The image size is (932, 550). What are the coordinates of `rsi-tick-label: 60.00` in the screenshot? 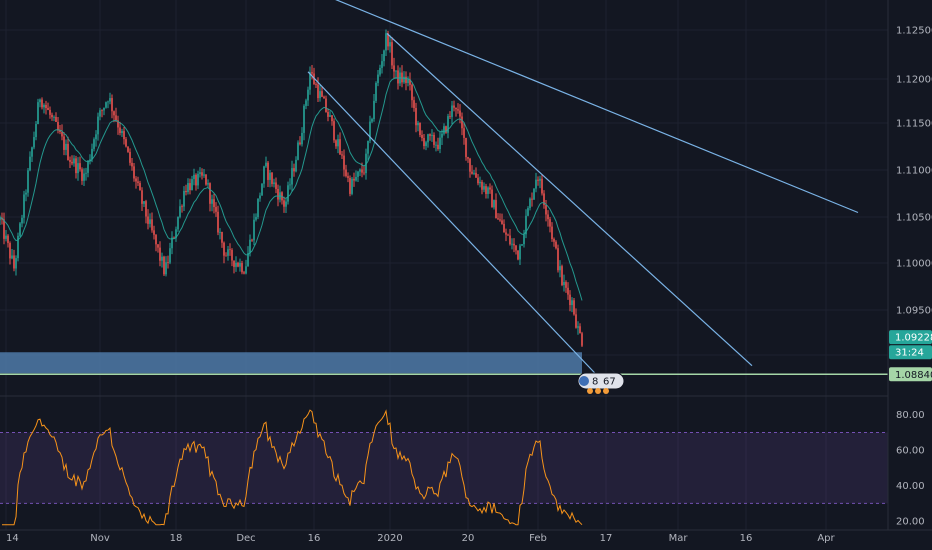 It's located at (910, 451).